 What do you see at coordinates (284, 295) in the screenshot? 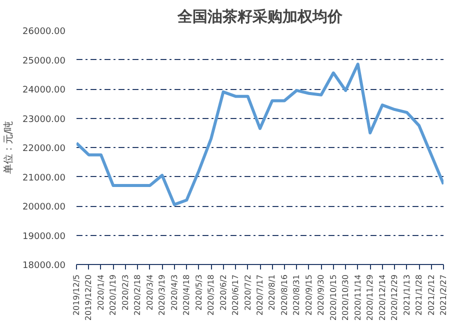
I see `x-tick-label: 2020/8/16` at bounding box center [284, 295].